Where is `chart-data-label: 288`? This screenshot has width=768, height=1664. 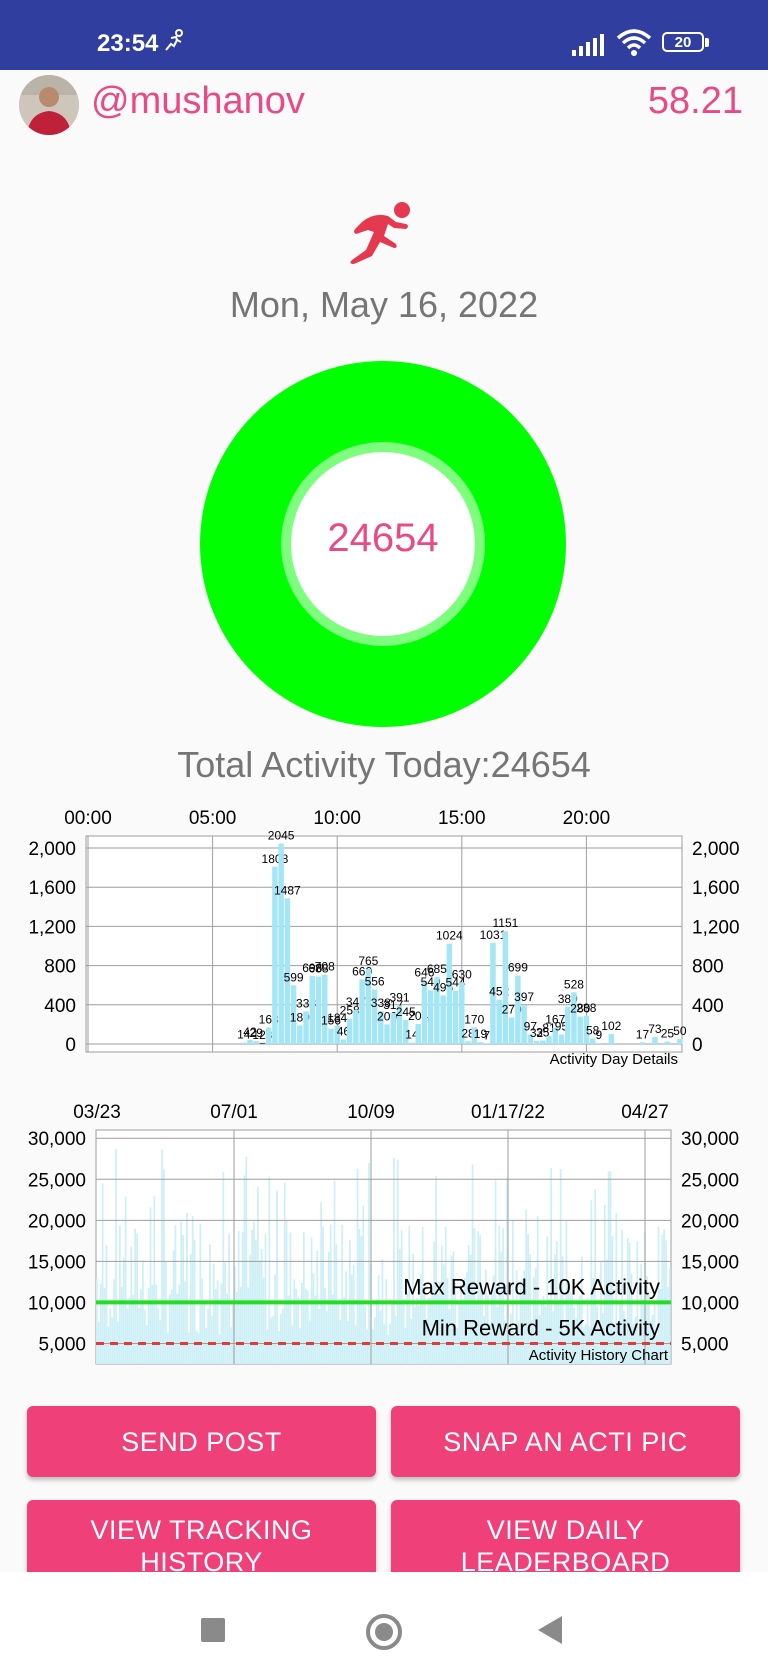
chart-data-label: 288 is located at coordinates (586, 1008).